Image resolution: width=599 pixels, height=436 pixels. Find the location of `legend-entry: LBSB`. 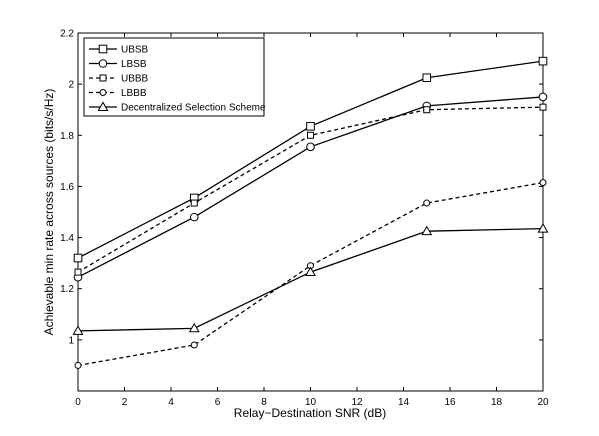

legend-entry: LBSB is located at coordinates (118, 64).